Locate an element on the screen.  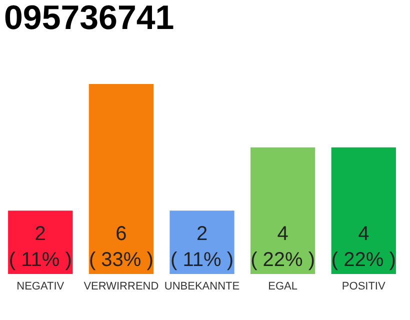
x-tick-label: UNBEKANNTE is located at coordinates (202, 286).